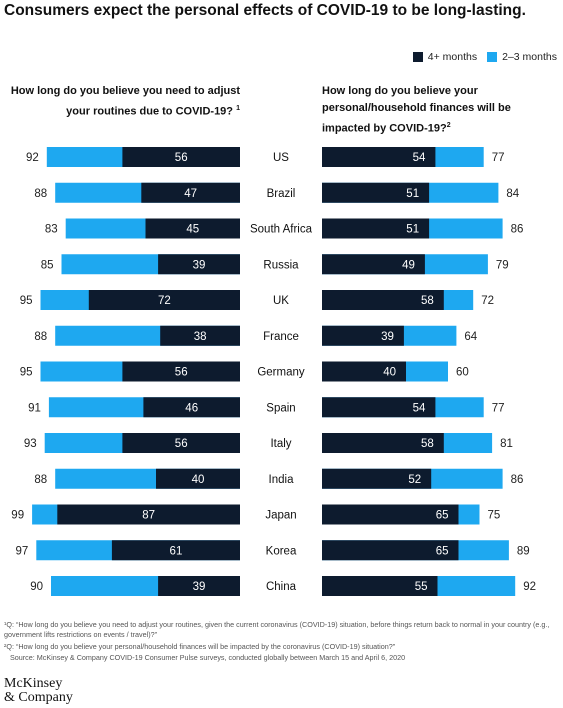  What do you see at coordinates (363, 335) in the screenshot?
I see `right-bar-4plus-france` at bounding box center [363, 335].